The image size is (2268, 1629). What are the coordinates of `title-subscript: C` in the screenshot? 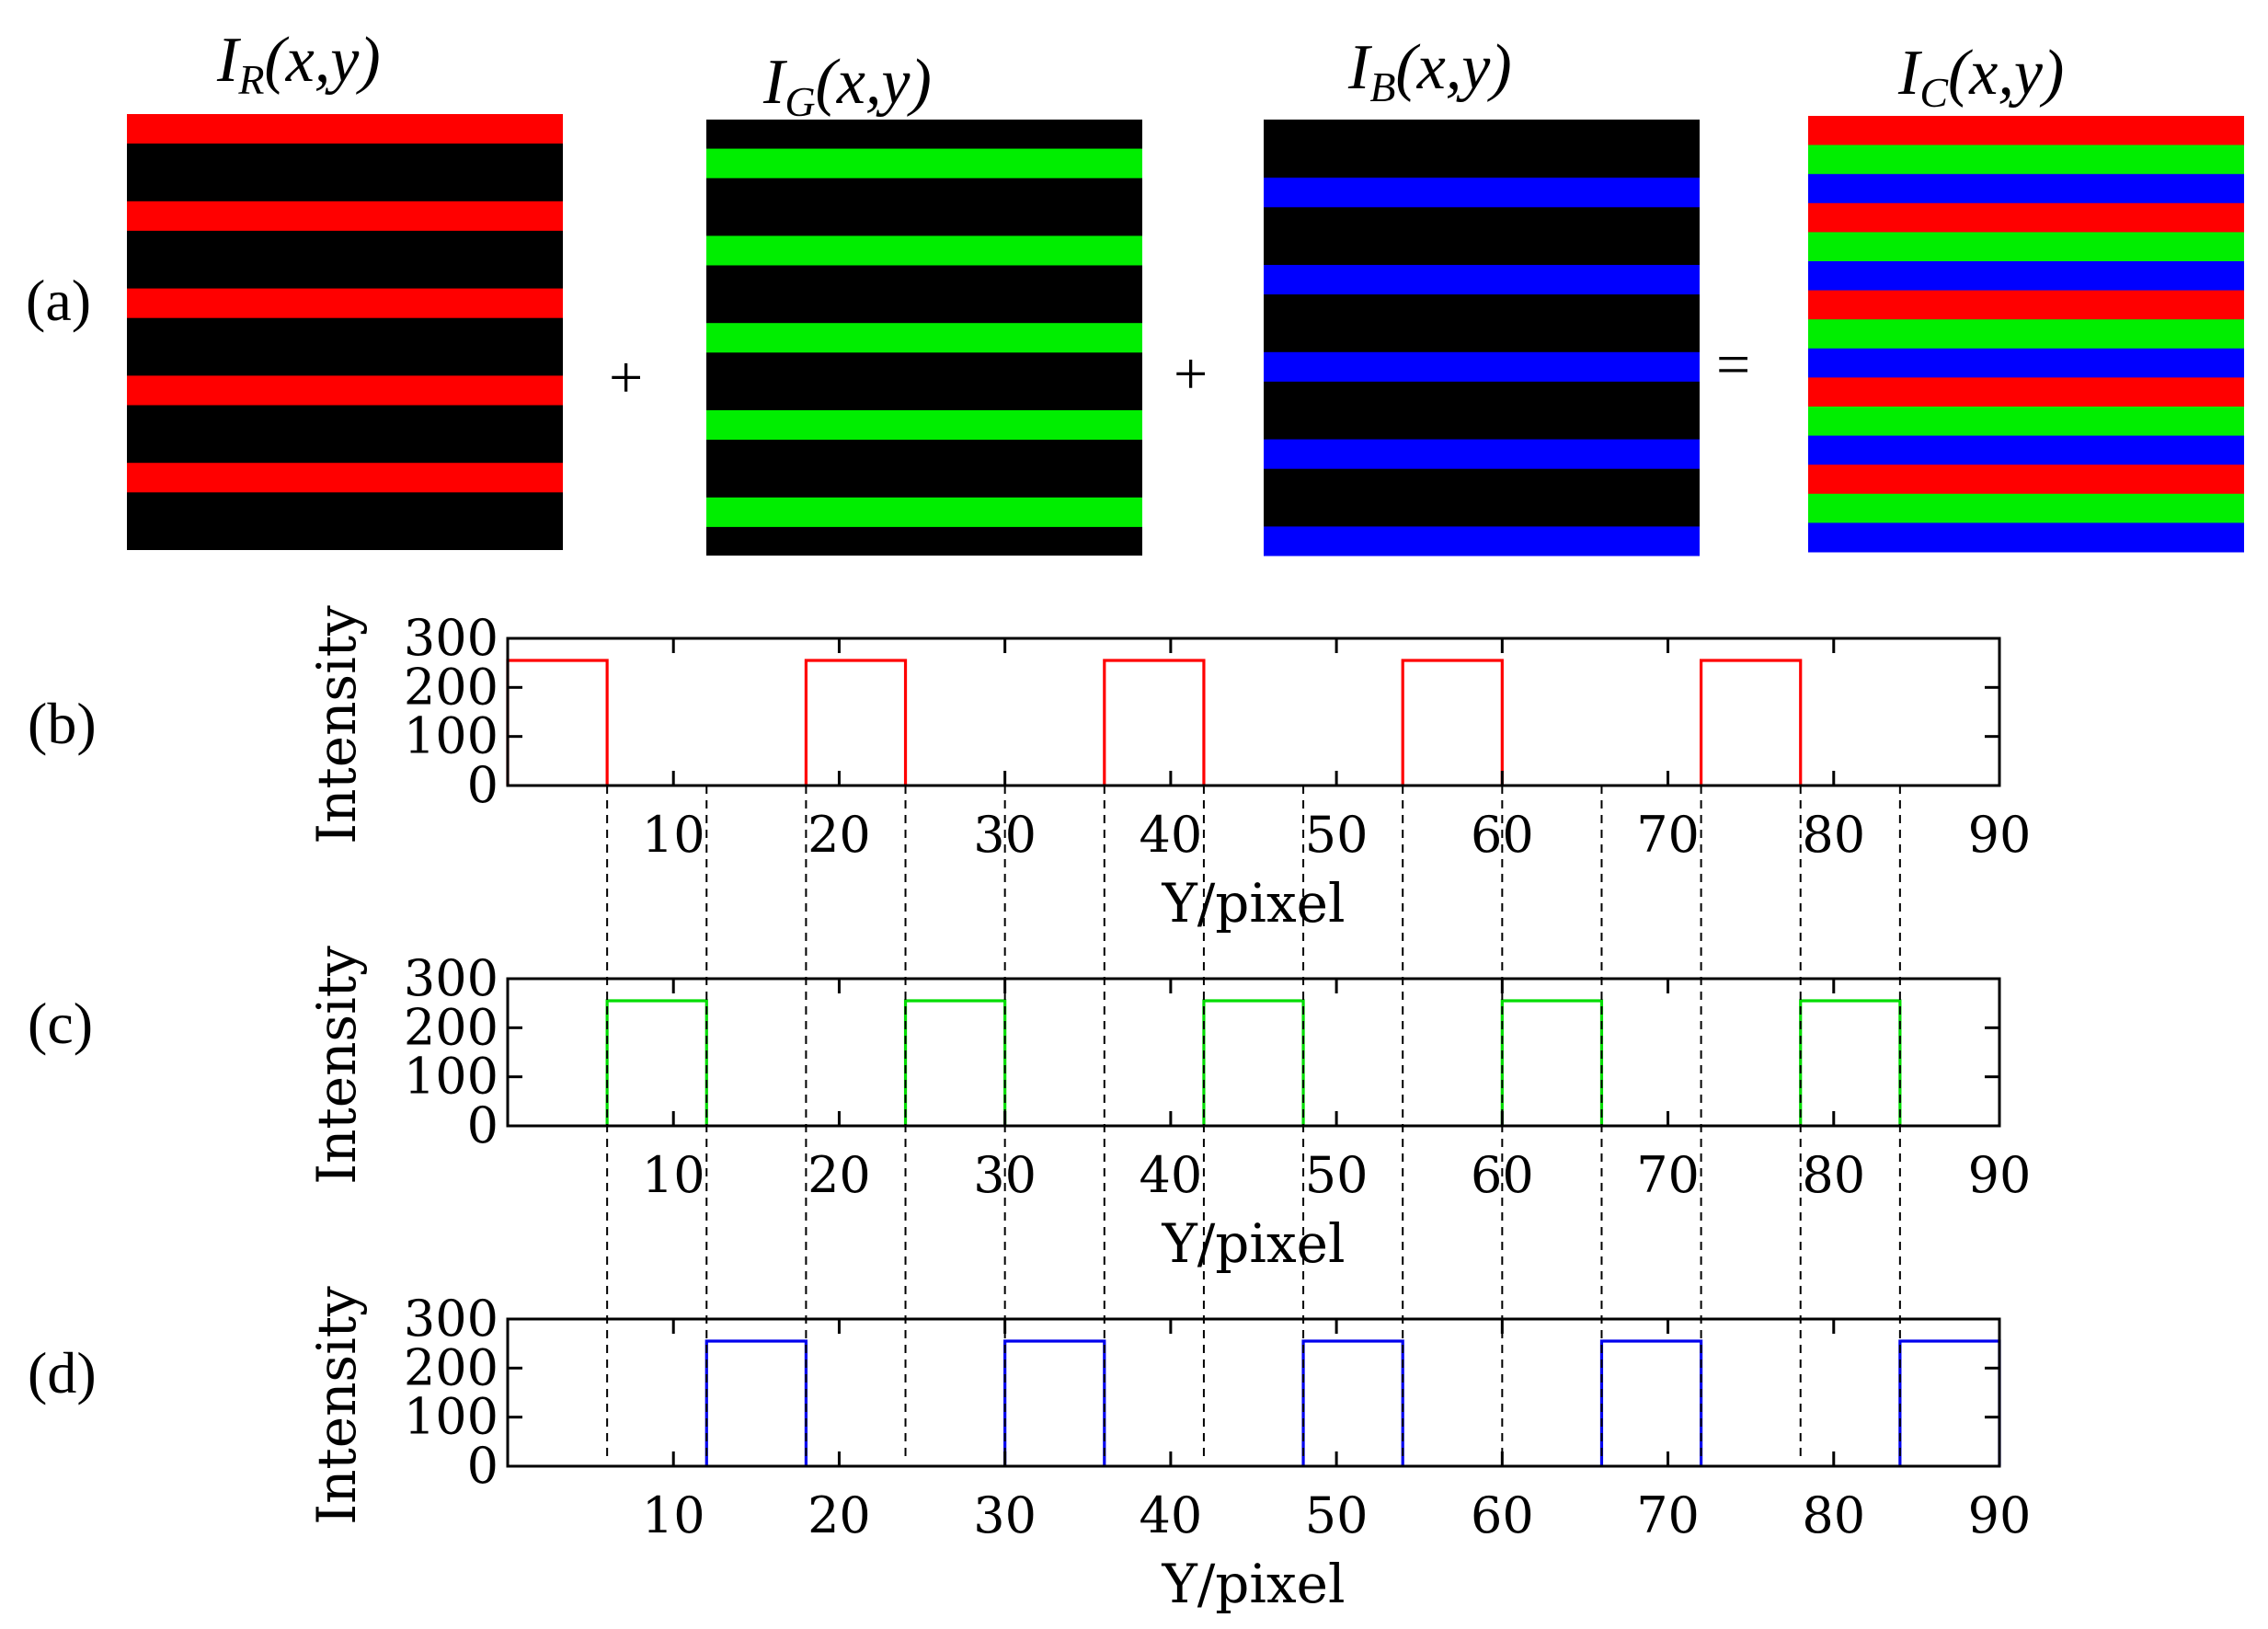 It's located at (1934, 93).